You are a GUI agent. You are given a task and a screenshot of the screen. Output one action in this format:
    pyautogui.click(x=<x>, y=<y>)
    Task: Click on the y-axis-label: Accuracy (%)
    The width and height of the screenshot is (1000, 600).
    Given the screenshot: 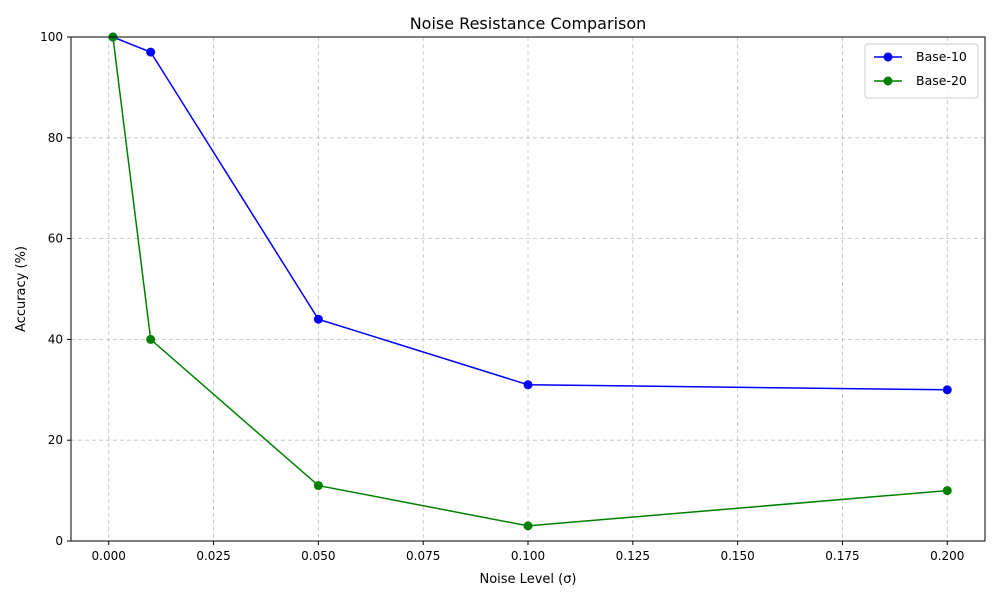 What is the action you would take?
    pyautogui.click(x=21, y=289)
    